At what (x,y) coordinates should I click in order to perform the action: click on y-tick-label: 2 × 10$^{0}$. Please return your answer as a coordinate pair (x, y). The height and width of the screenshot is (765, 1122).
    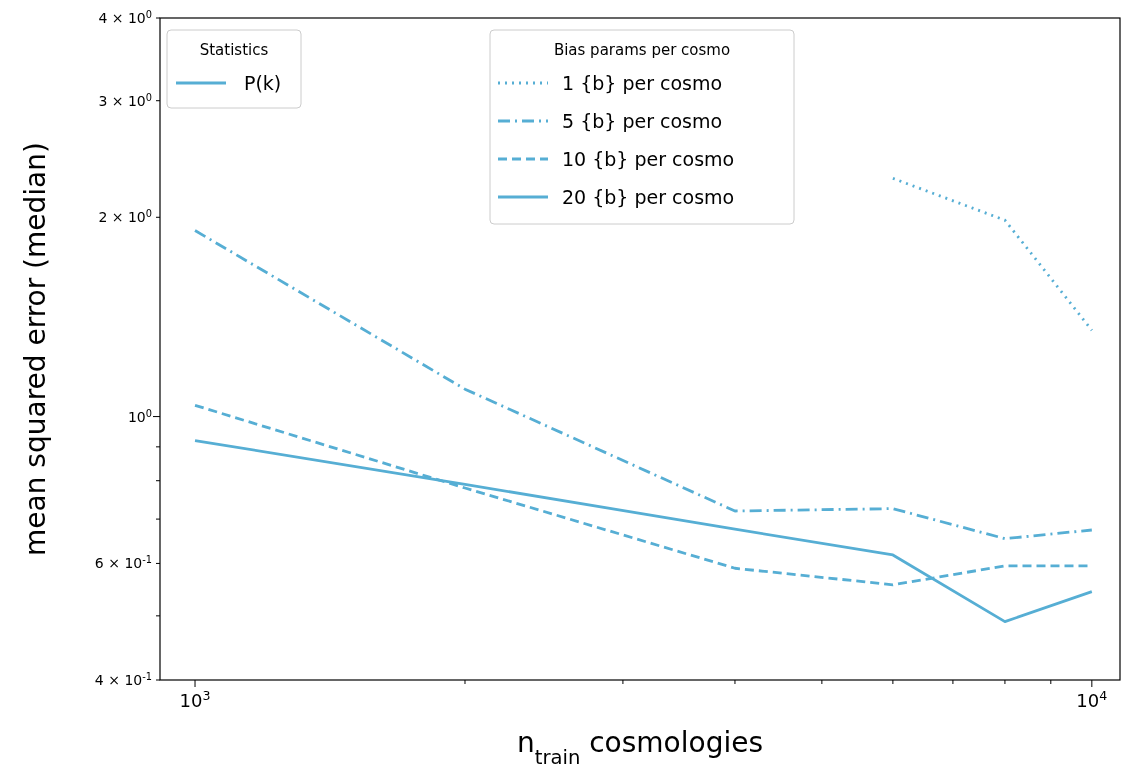
    Looking at the image, I should click on (125, 216).